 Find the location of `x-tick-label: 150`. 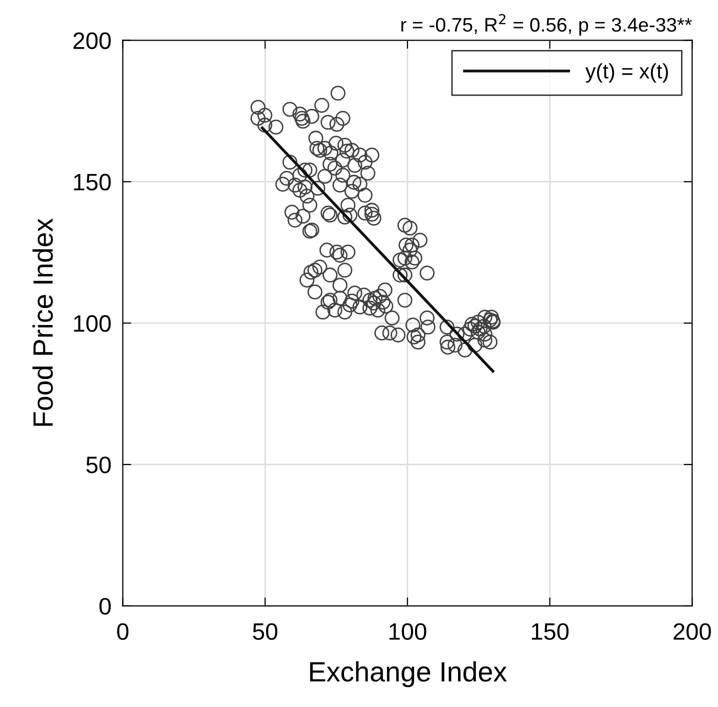

x-tick-label: 150 is located at coordinates (550, 631).